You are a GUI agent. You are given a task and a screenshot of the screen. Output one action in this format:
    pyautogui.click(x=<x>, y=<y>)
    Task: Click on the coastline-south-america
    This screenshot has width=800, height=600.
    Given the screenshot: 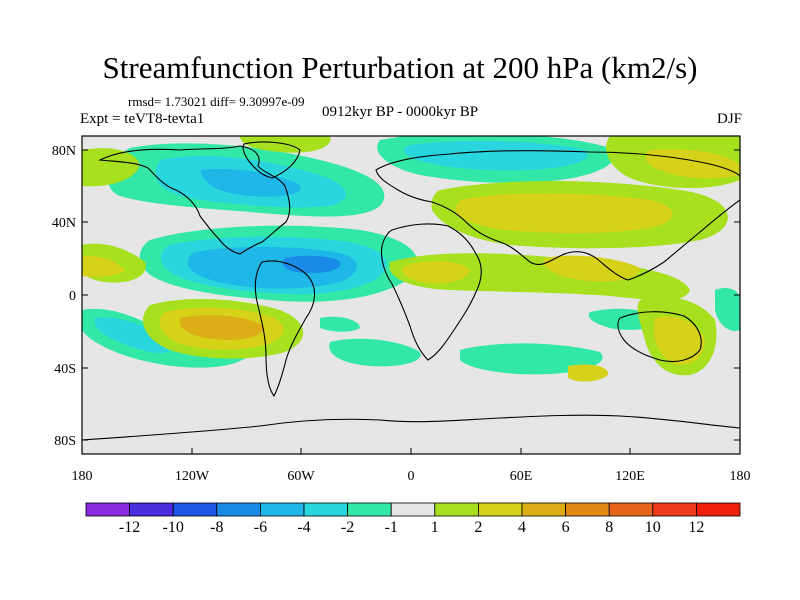 What is the action you would take?
    pyautogui.click(x=285, y=329)
    